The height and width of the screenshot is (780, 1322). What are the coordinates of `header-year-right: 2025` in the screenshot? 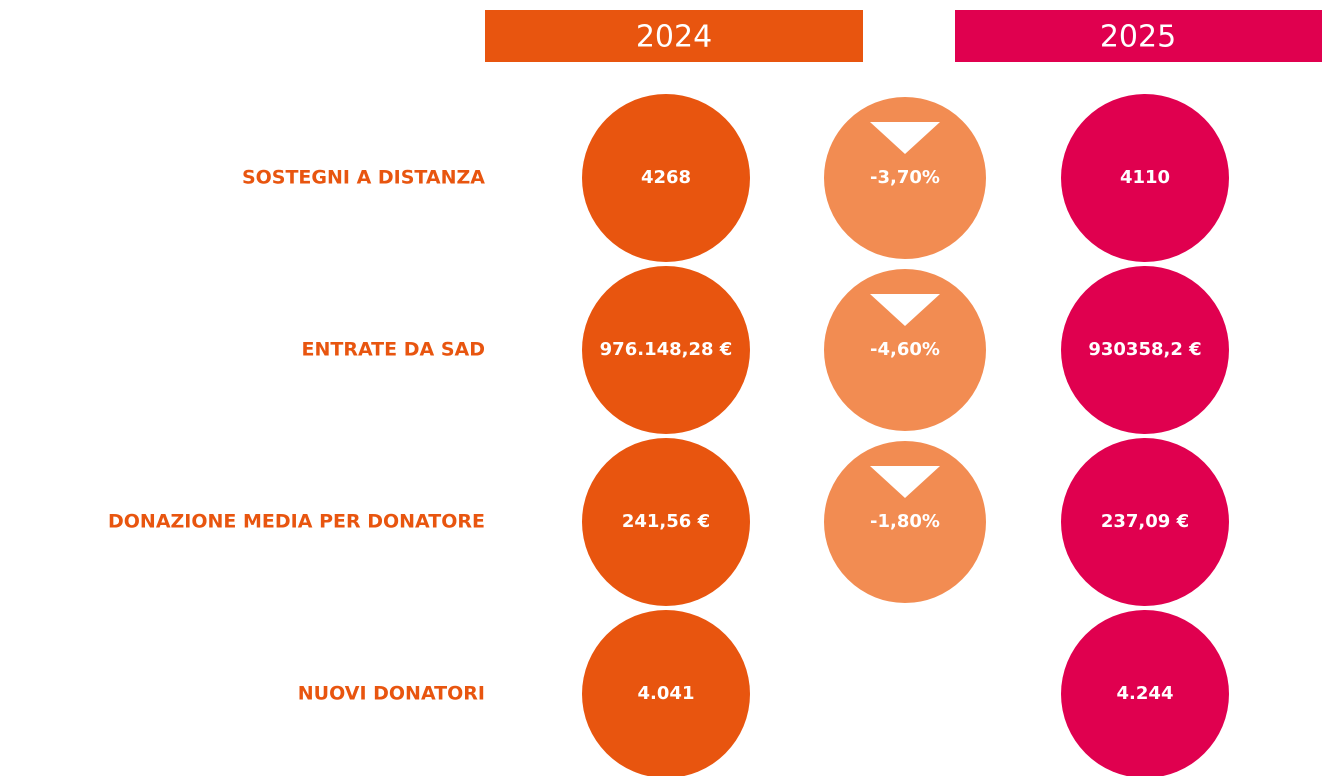 It's located at (1138, 37).